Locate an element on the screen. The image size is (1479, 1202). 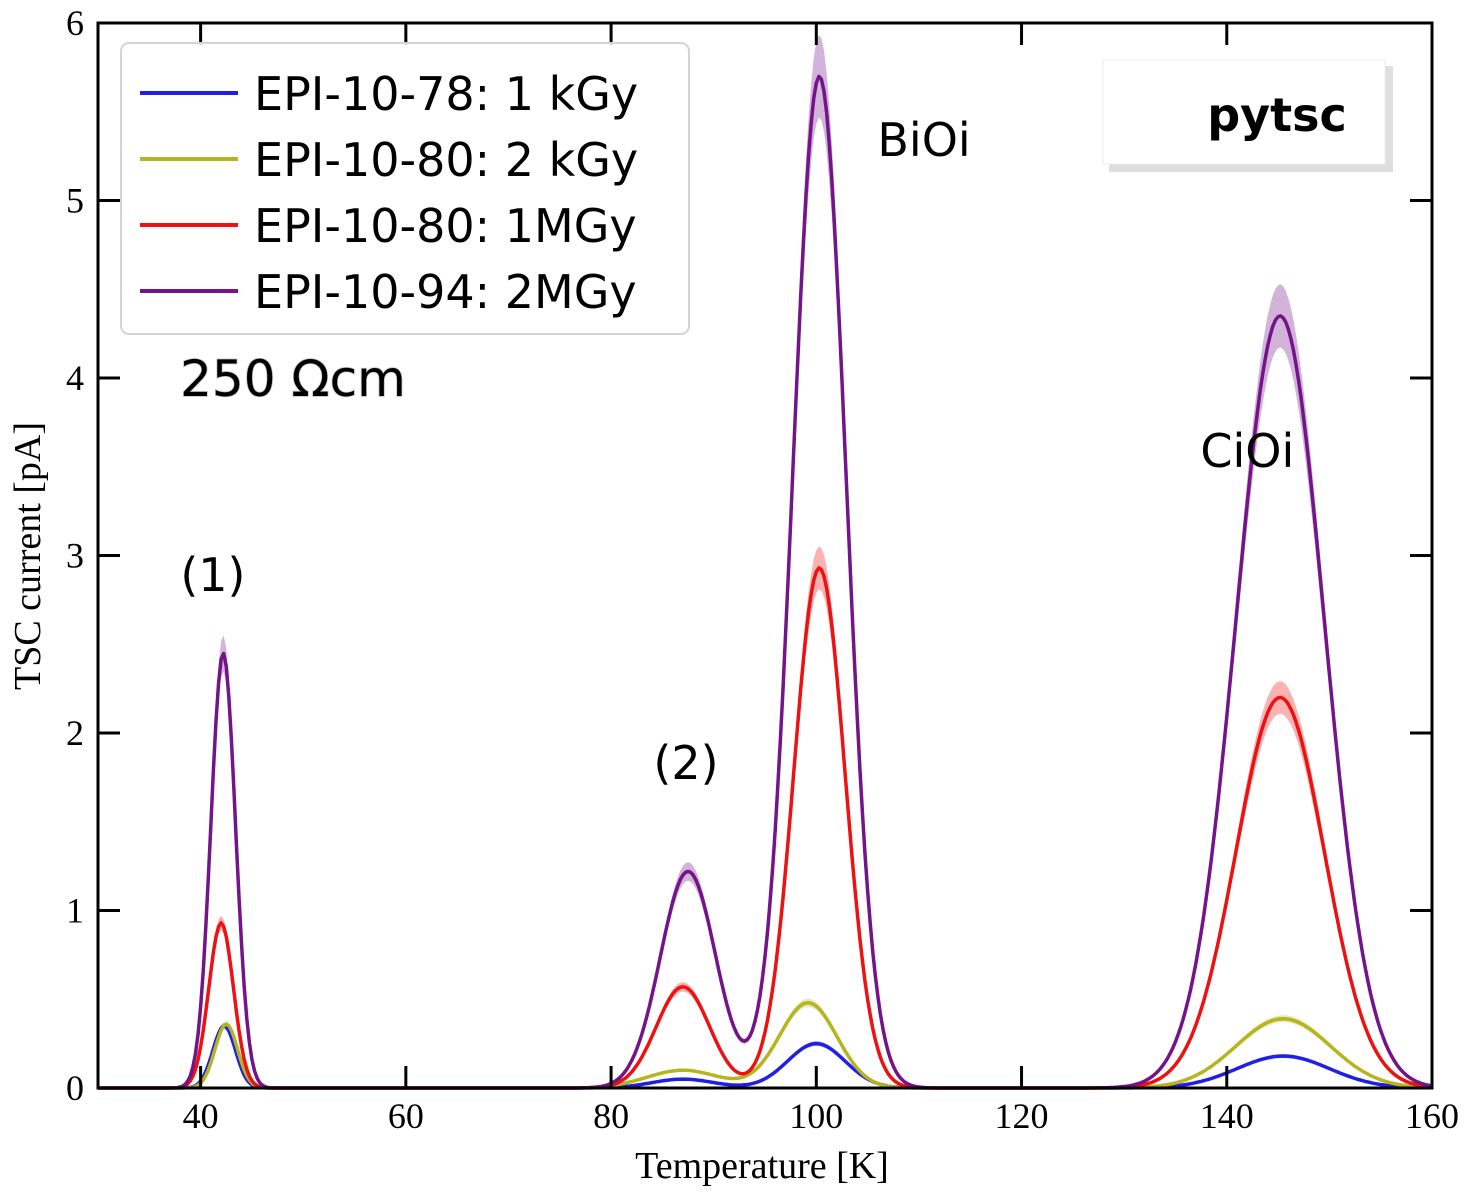
x-axis-label: Temperature [K] is located at coordinates (762, 1166).